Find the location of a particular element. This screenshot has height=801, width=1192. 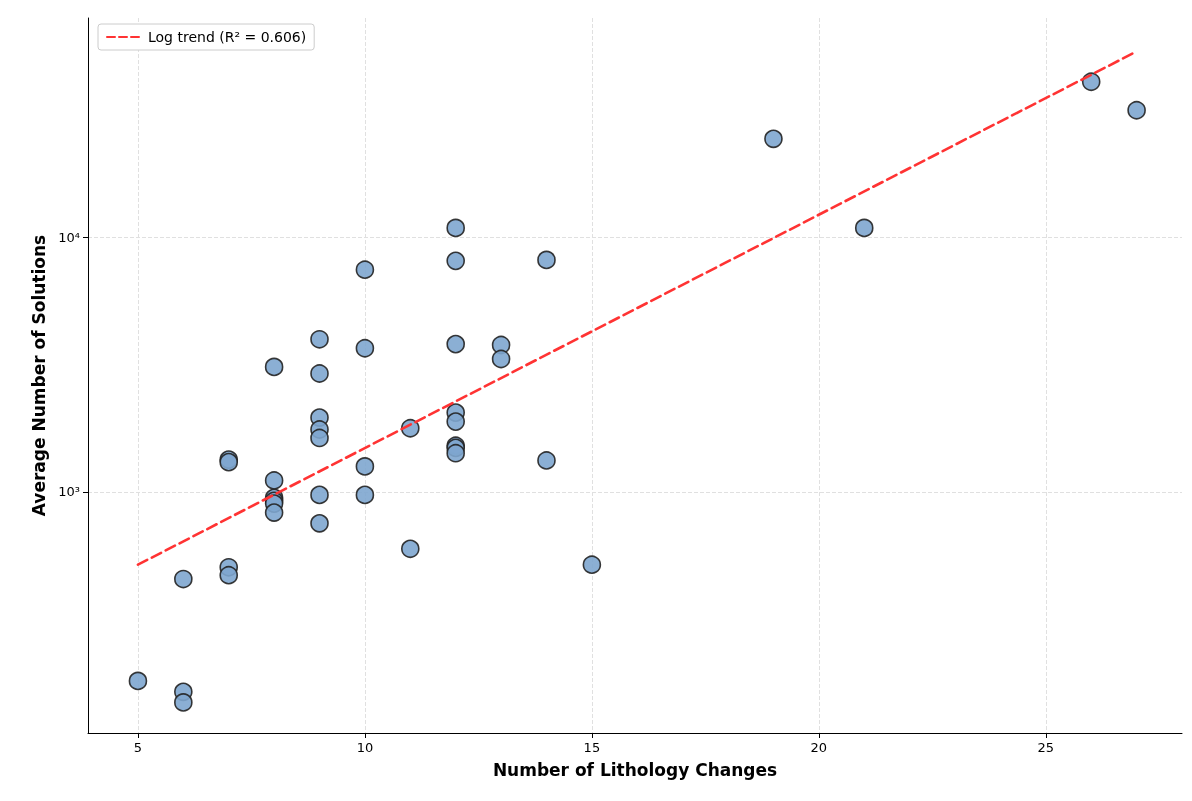

y-axis-title: Average Number of Solutions is located at coordinates (38, 375).